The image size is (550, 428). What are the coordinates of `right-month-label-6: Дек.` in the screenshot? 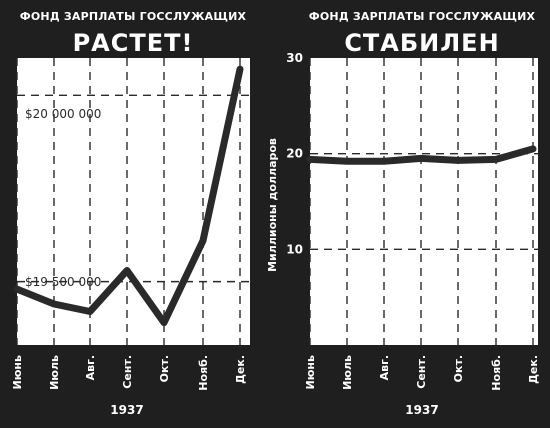 It's located at (533, 369).